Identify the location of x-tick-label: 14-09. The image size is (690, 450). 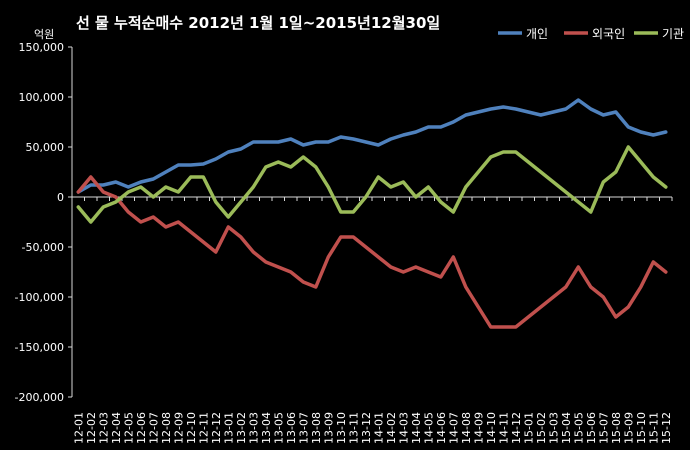
(478, 428).